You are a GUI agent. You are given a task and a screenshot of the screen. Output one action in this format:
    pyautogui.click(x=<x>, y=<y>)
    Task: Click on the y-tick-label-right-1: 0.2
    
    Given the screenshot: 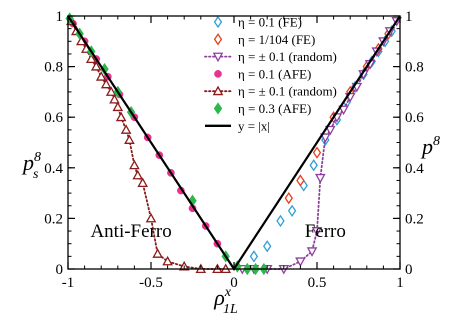 What is the action you would take?
    pyautogui.click(x=414, y=219)
    